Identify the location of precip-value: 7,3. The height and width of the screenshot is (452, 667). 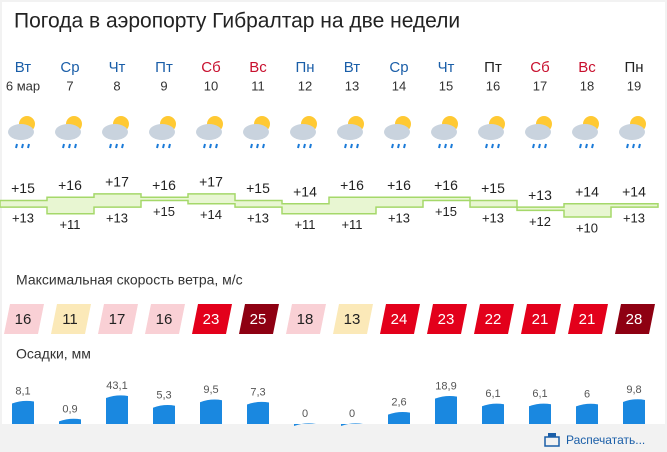
(257, 392).